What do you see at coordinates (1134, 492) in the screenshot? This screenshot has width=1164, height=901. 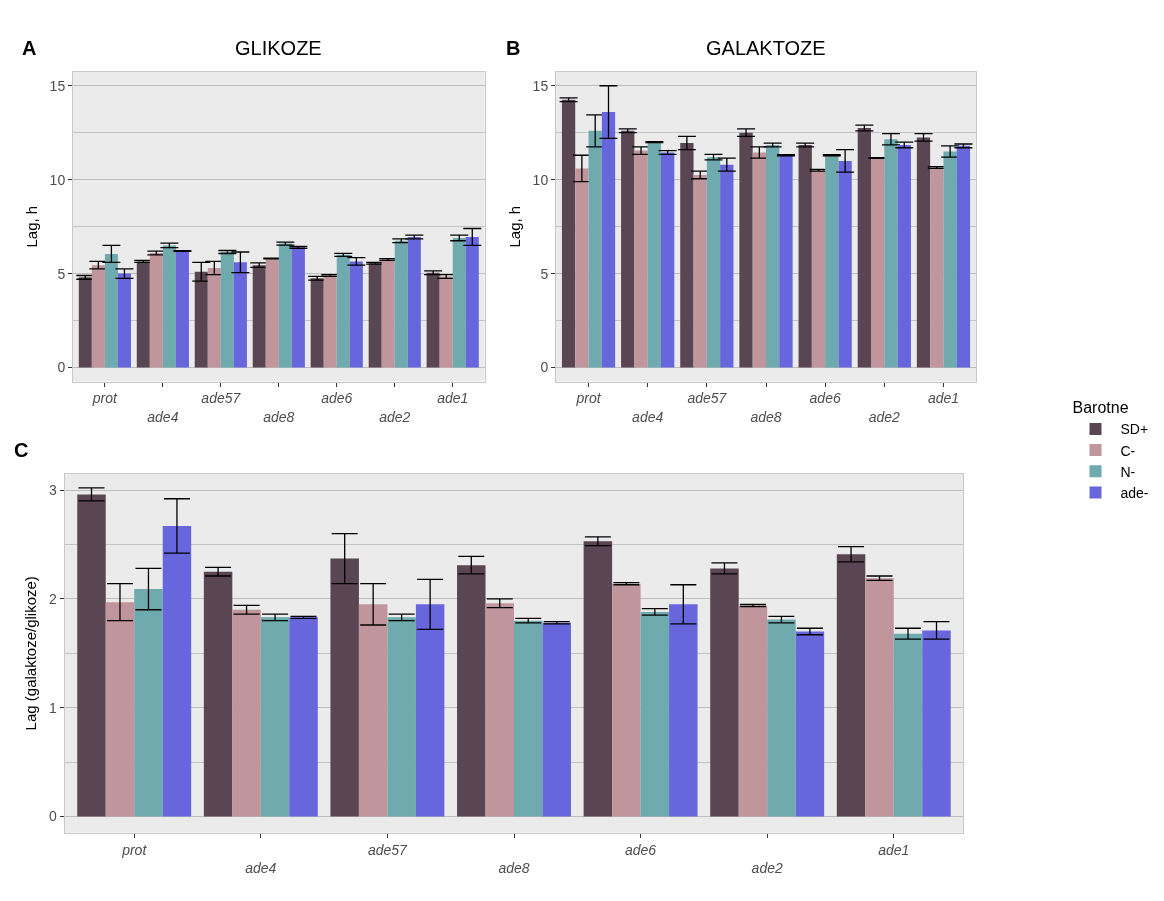 I see `legend-label: ade-` at bounding box center [1134, 492].